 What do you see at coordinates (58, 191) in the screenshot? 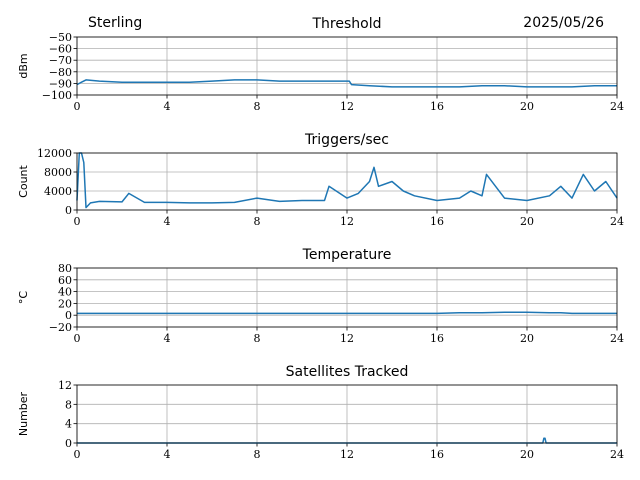
I see `y-tick-label: 4000` at bounding box center [58, 191].